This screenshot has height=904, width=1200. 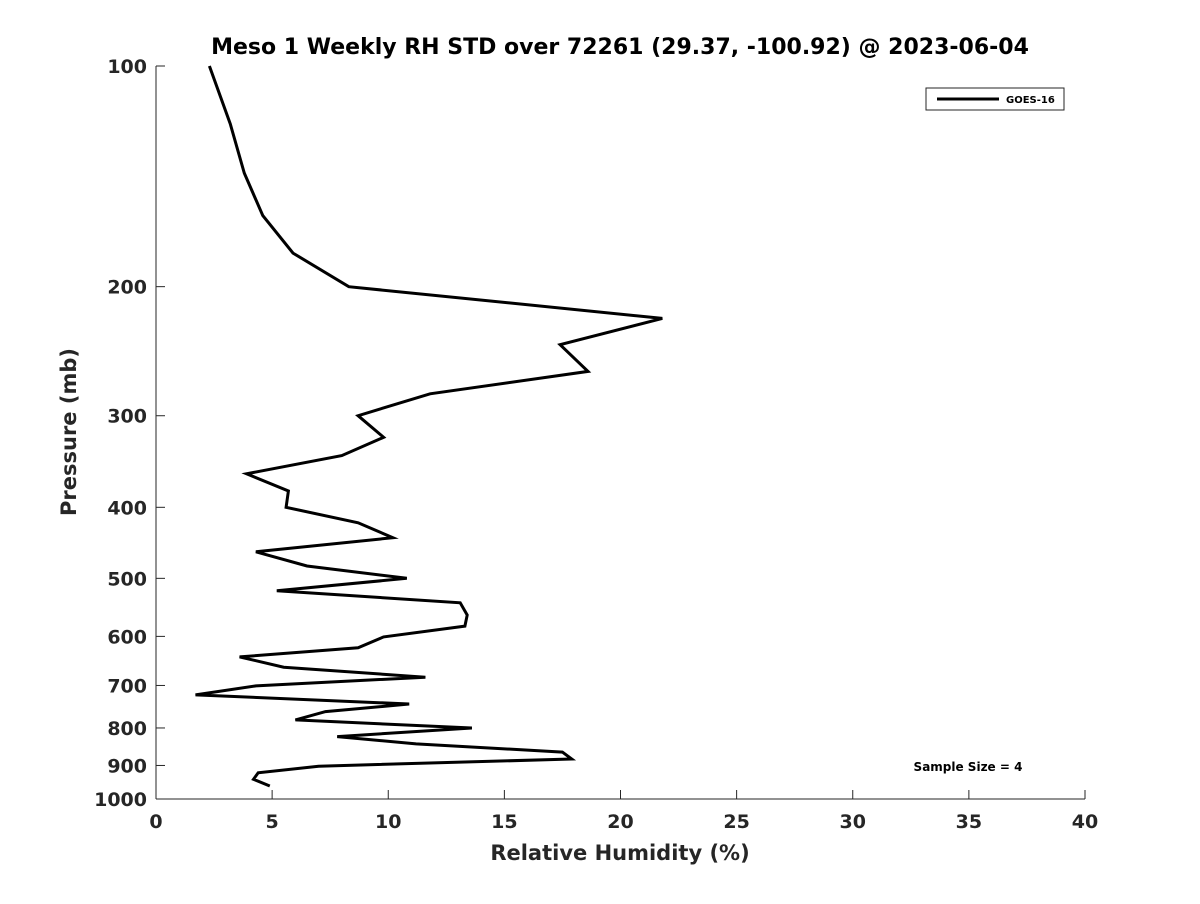 What do you see at coordinates (127, 579) in the screenshot?
I see `y-tick-label: 500` at bounding box center [127, 579].